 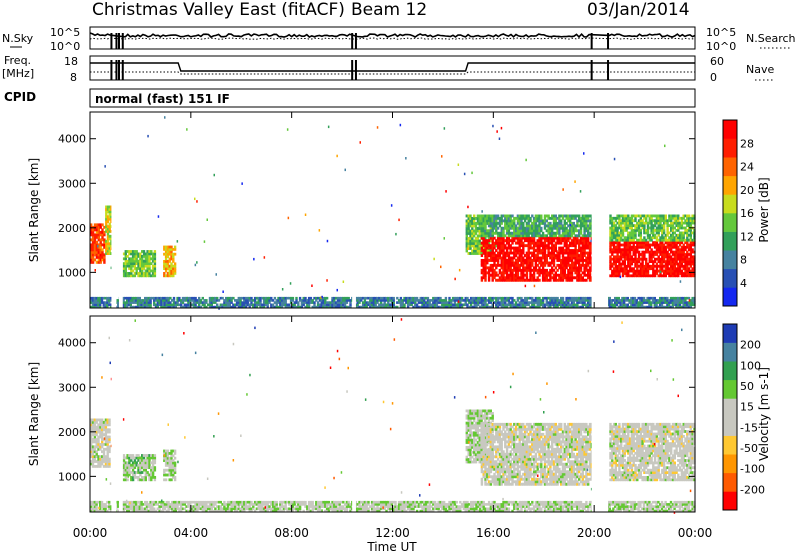 I want to click on freq-tick-top: 18, so click(x=71, y=61).